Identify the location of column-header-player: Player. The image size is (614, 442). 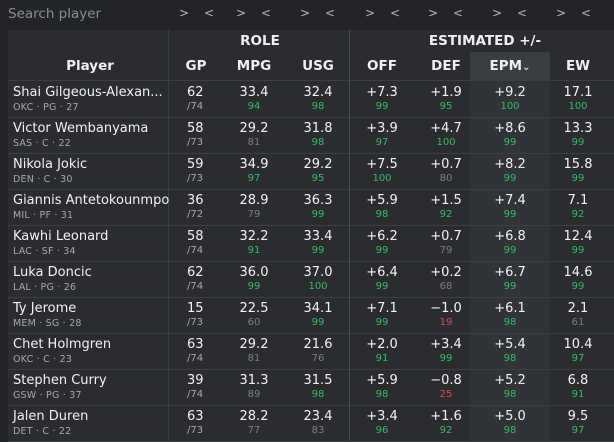
(90, 66).